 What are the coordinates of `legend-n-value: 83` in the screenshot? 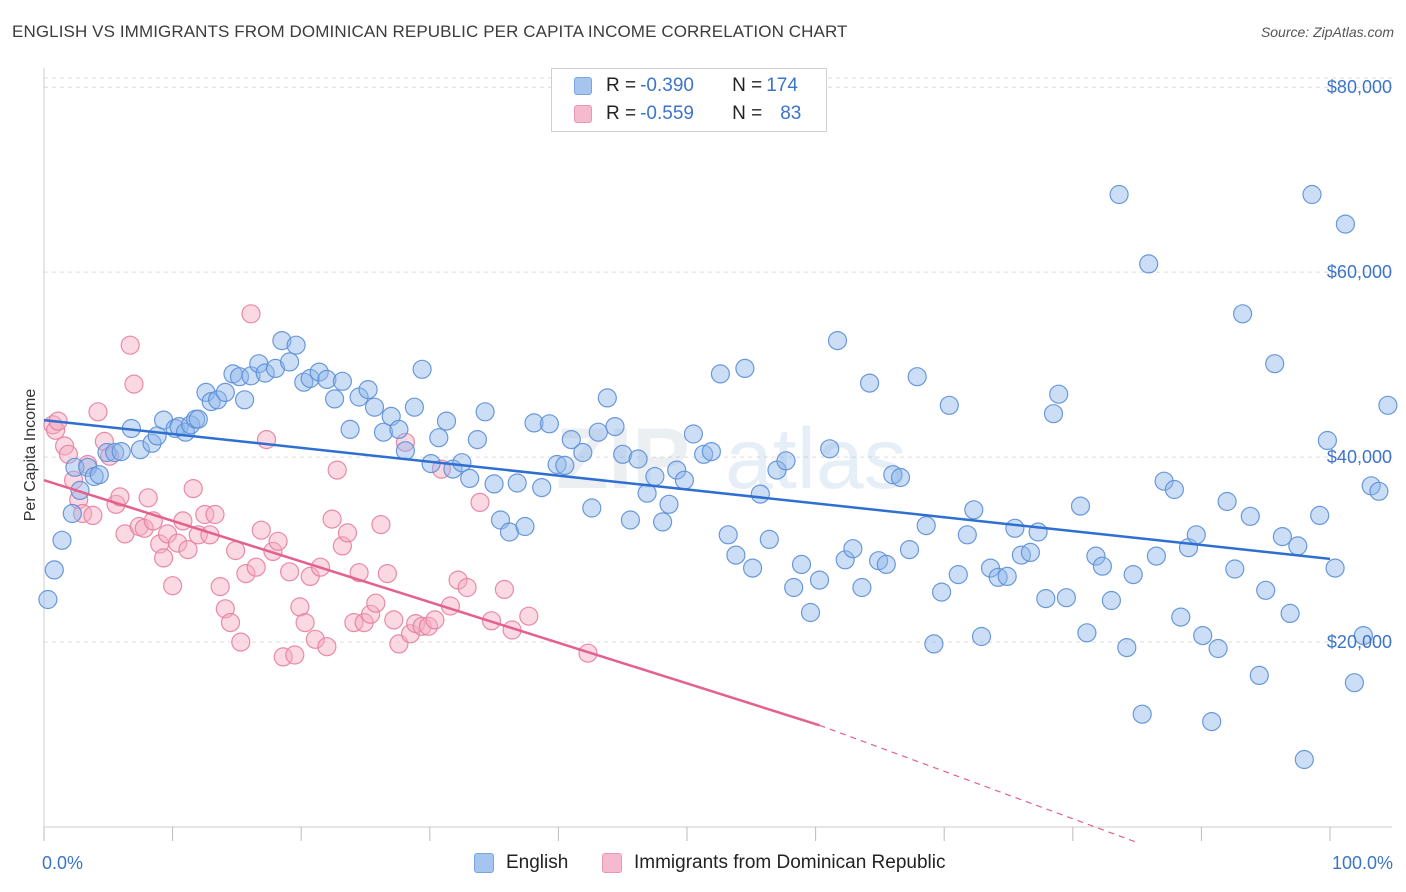 It's located at (791, 113).